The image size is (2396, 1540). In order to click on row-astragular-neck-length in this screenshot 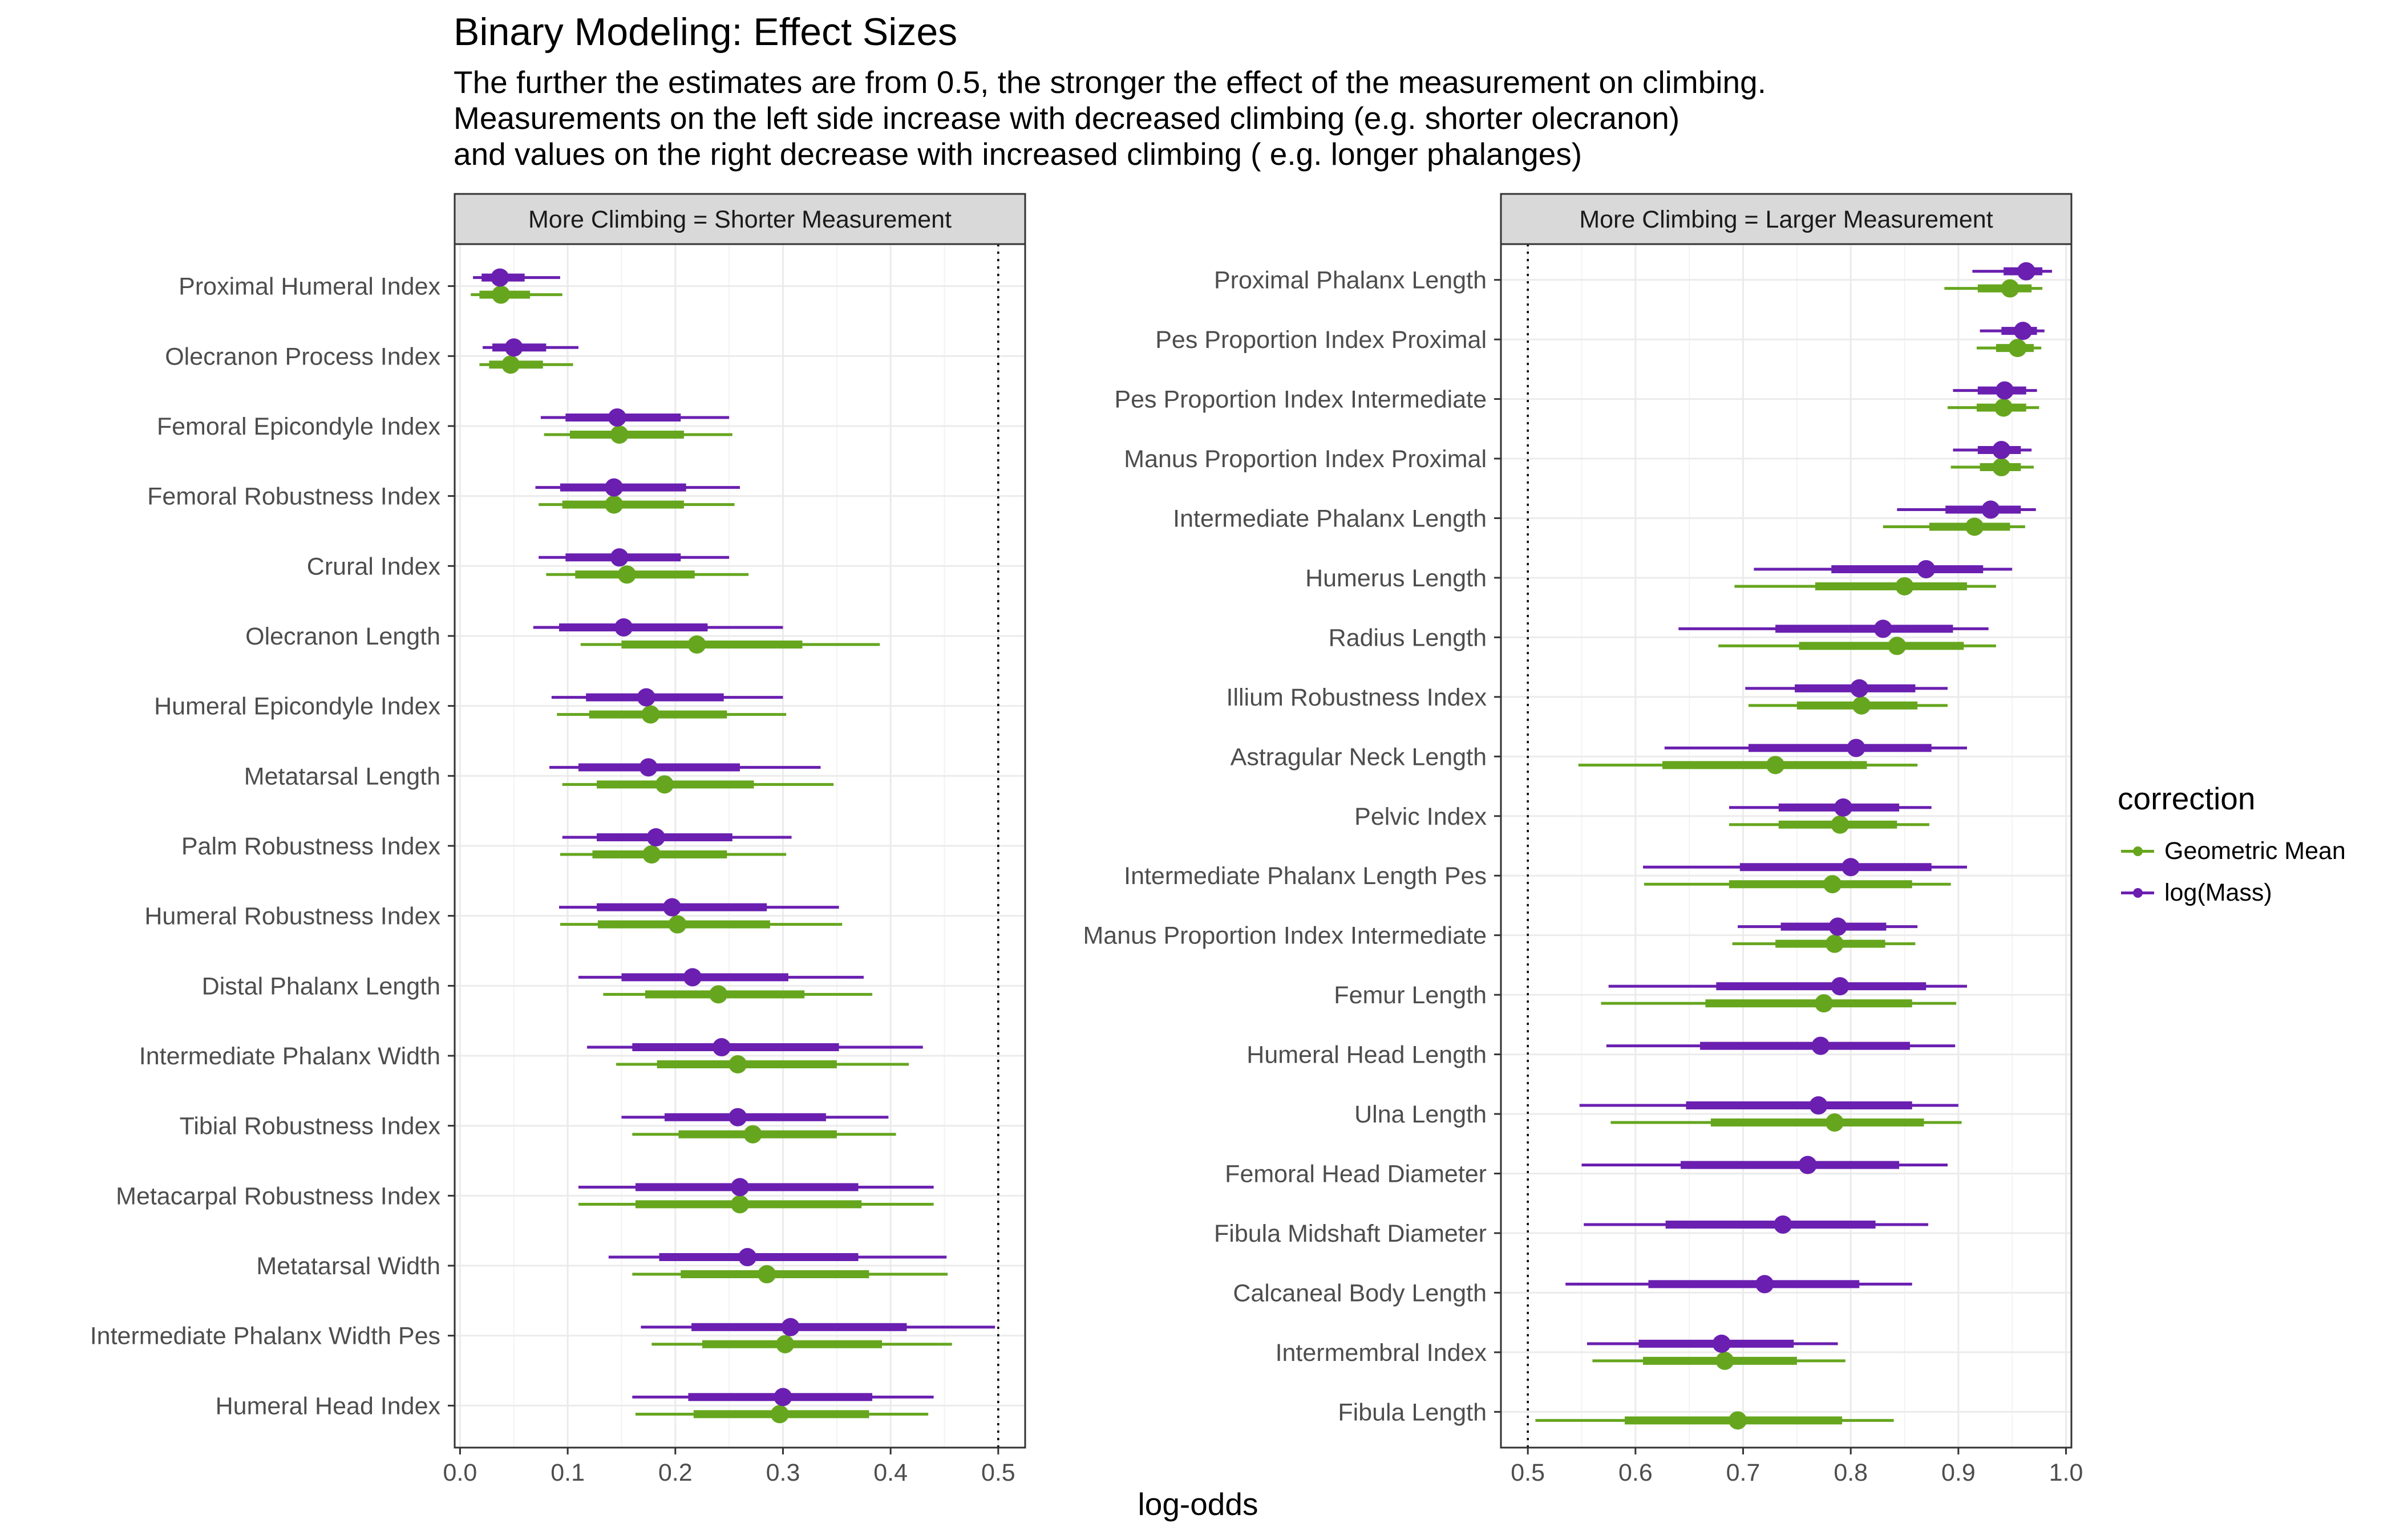, I will do `click(1772, 757)`.